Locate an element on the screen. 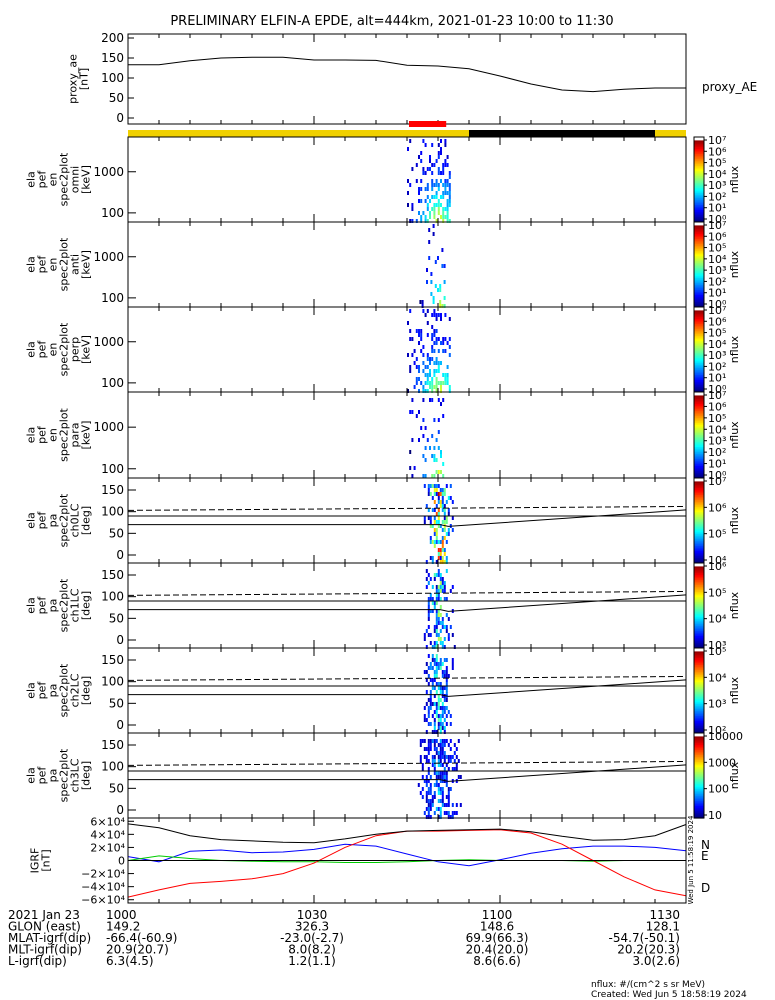 This screenshot has width=775, height=1000. proxy-ae-y-tick-label: 0 is located at coordinates (120, 118).